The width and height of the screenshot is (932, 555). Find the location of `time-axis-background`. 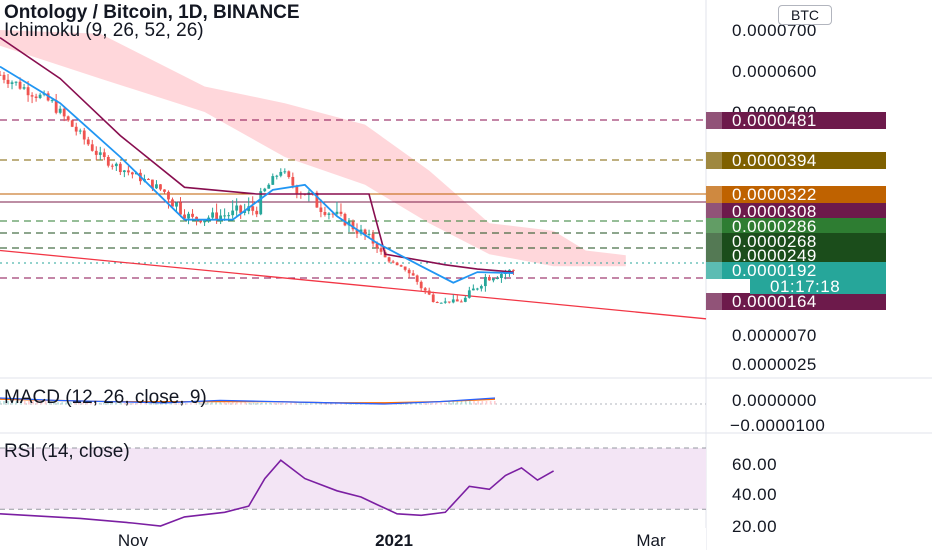

time-axis-background is located at coordinates (353, 539).